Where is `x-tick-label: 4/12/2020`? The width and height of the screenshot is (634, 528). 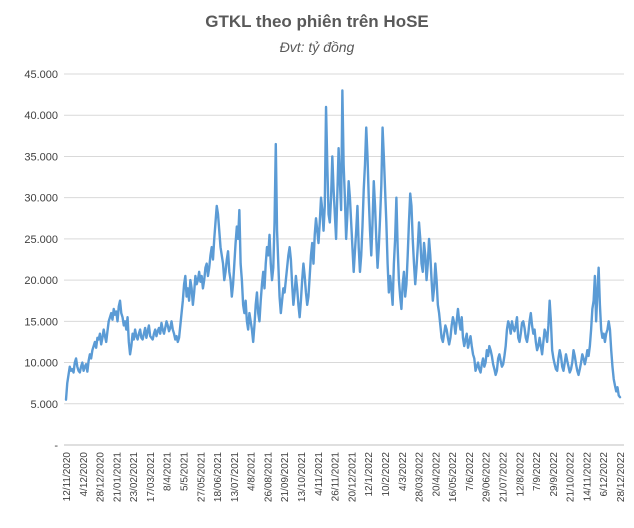
x-tick-label: 4/12/2020 is located at coordinates (84, 474).